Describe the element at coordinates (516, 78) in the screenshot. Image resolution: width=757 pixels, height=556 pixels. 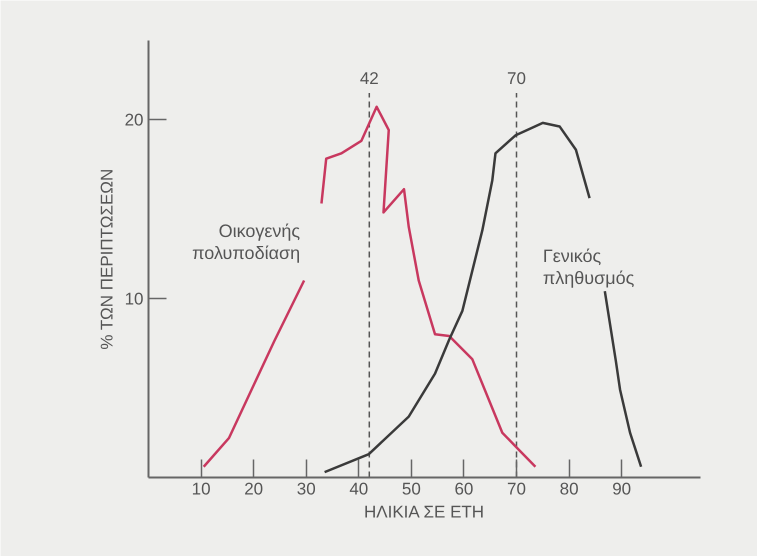
I see `ref-line-label: 70` at that location.